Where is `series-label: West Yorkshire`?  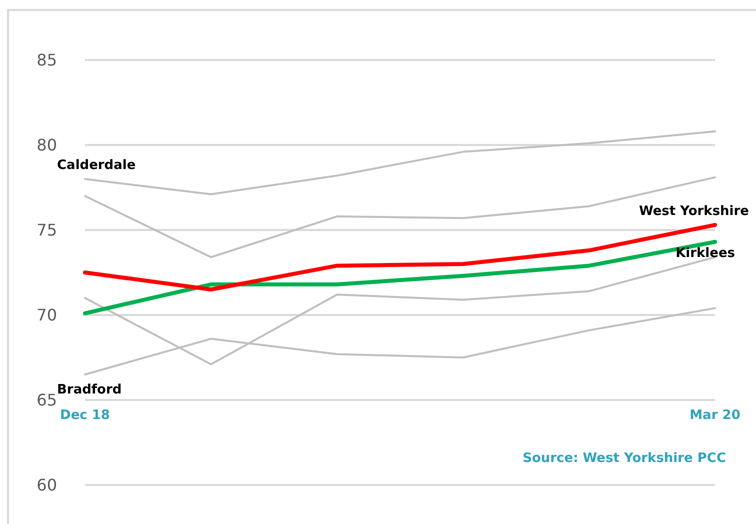 series-label: West Yorkshire is located at coordinates (694, 211).